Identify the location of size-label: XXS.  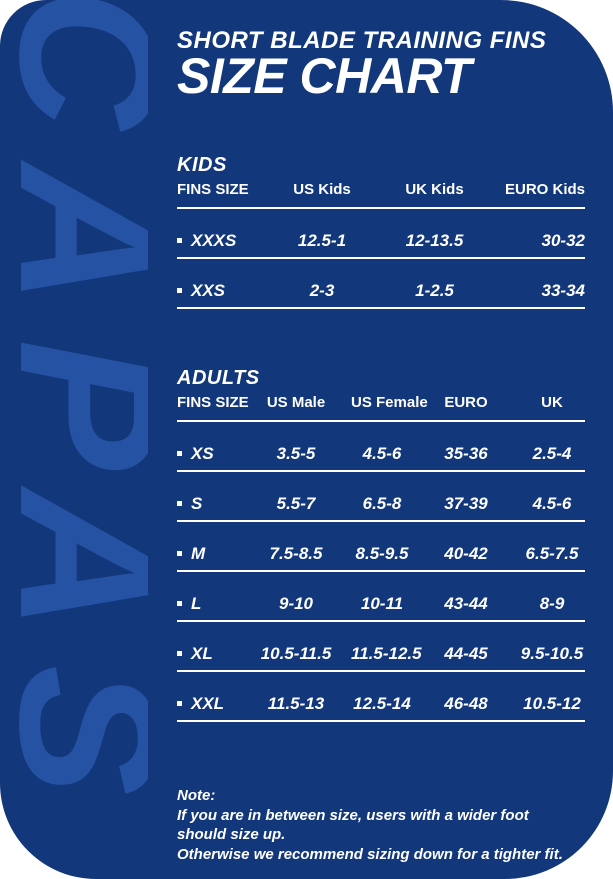
(208, 290).